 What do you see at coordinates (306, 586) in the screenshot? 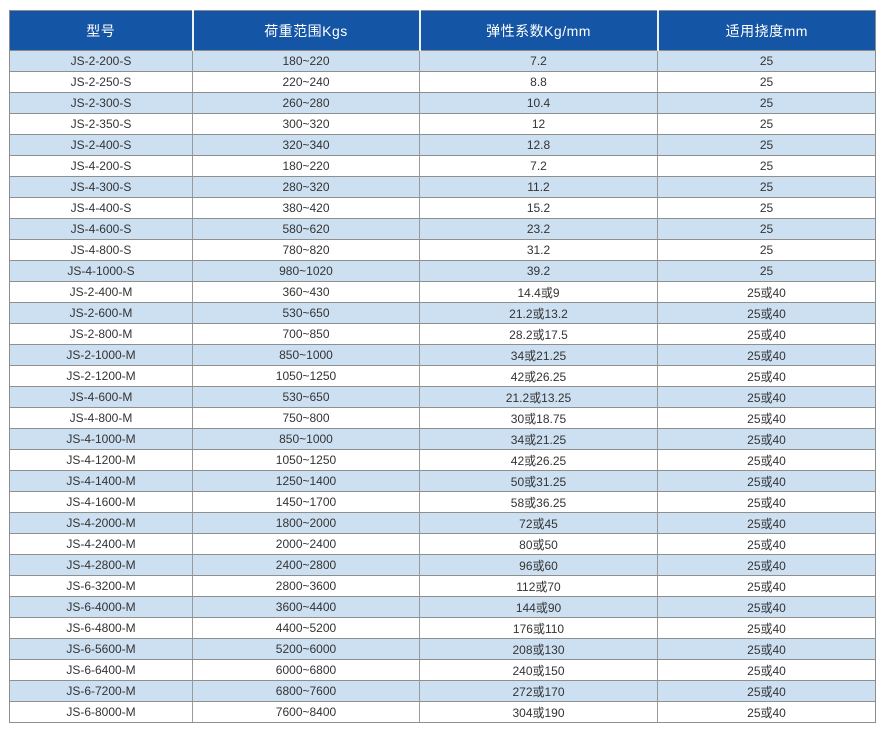
I see `table-cell: 2800~3600` at bounding box center [306, 586].